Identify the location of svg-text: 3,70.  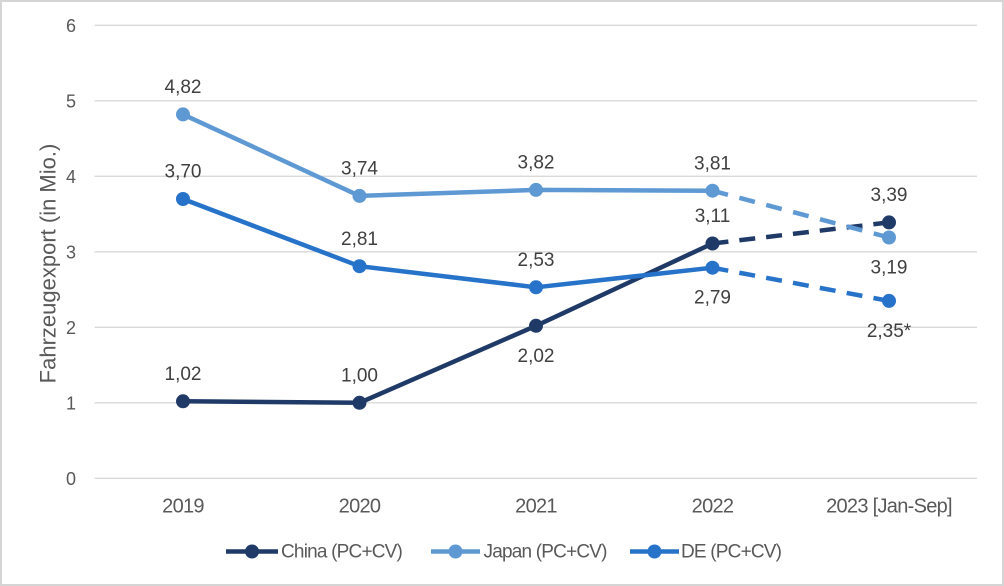
(183, 172).